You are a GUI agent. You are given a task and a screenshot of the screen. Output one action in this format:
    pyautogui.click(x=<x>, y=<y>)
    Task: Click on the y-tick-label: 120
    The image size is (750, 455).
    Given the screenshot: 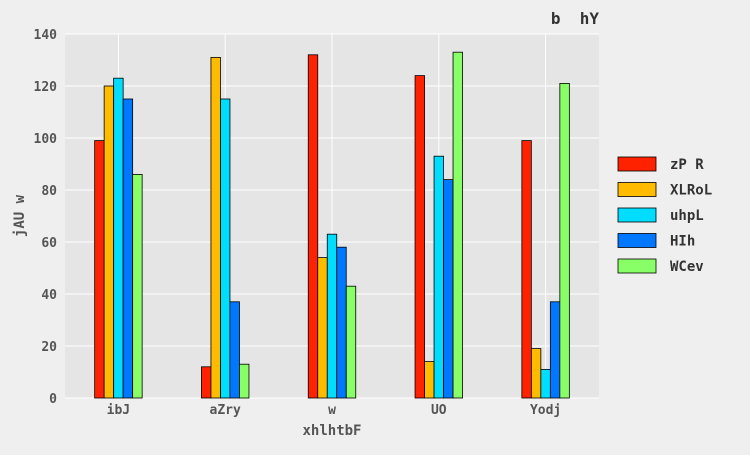 What is the action you would take?
    pyautogui.click(x=46, y=87)
    